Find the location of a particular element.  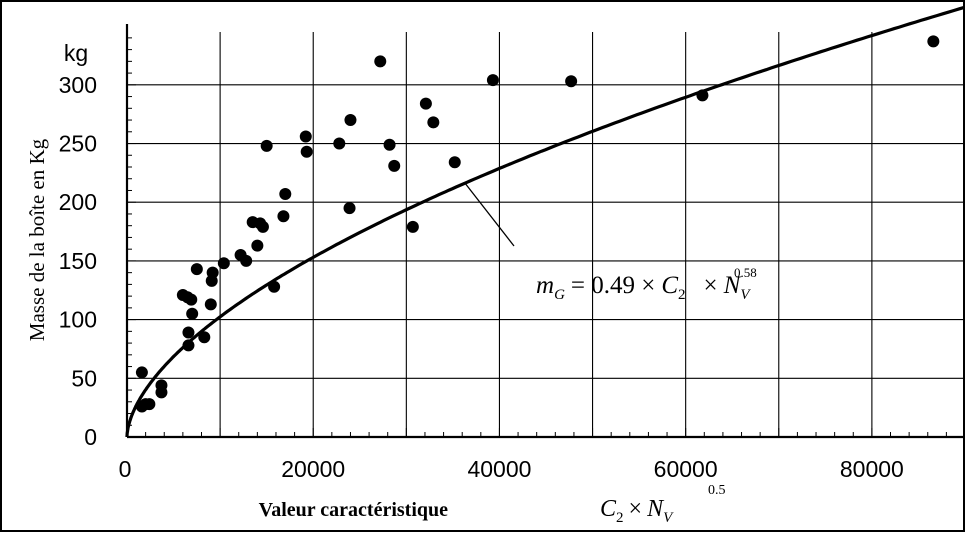

equation-exponent: 0.58 is located at coordinates (745, 272).